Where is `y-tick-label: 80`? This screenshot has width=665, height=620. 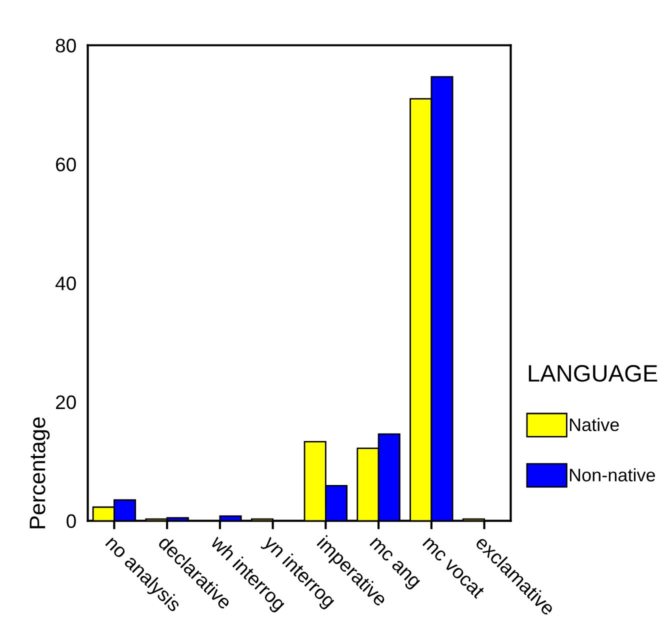 y-tick-label: 80 is located at coordinates (66, 45).